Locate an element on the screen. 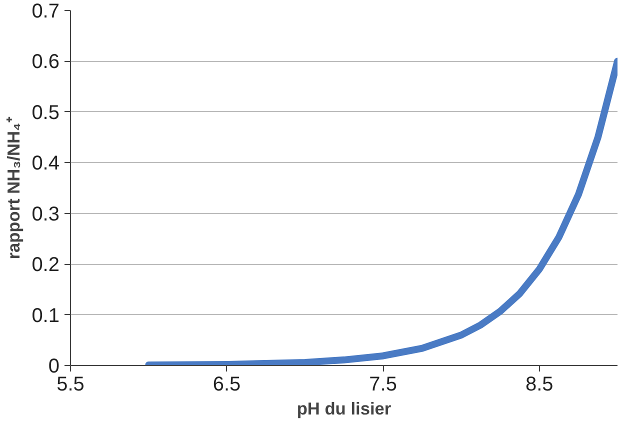 The image size is (623, 425). x-axis-title: pH du lisier is located at coordinates (344, 408).